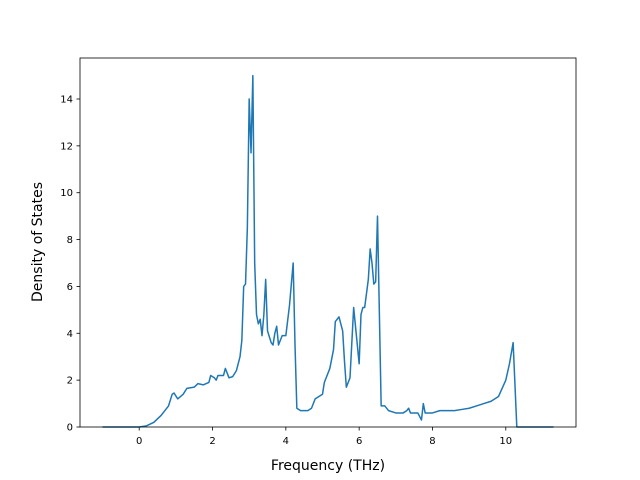 The image size is (640, 480). I want to click on y-tick-label: 0, so click(70, 428).